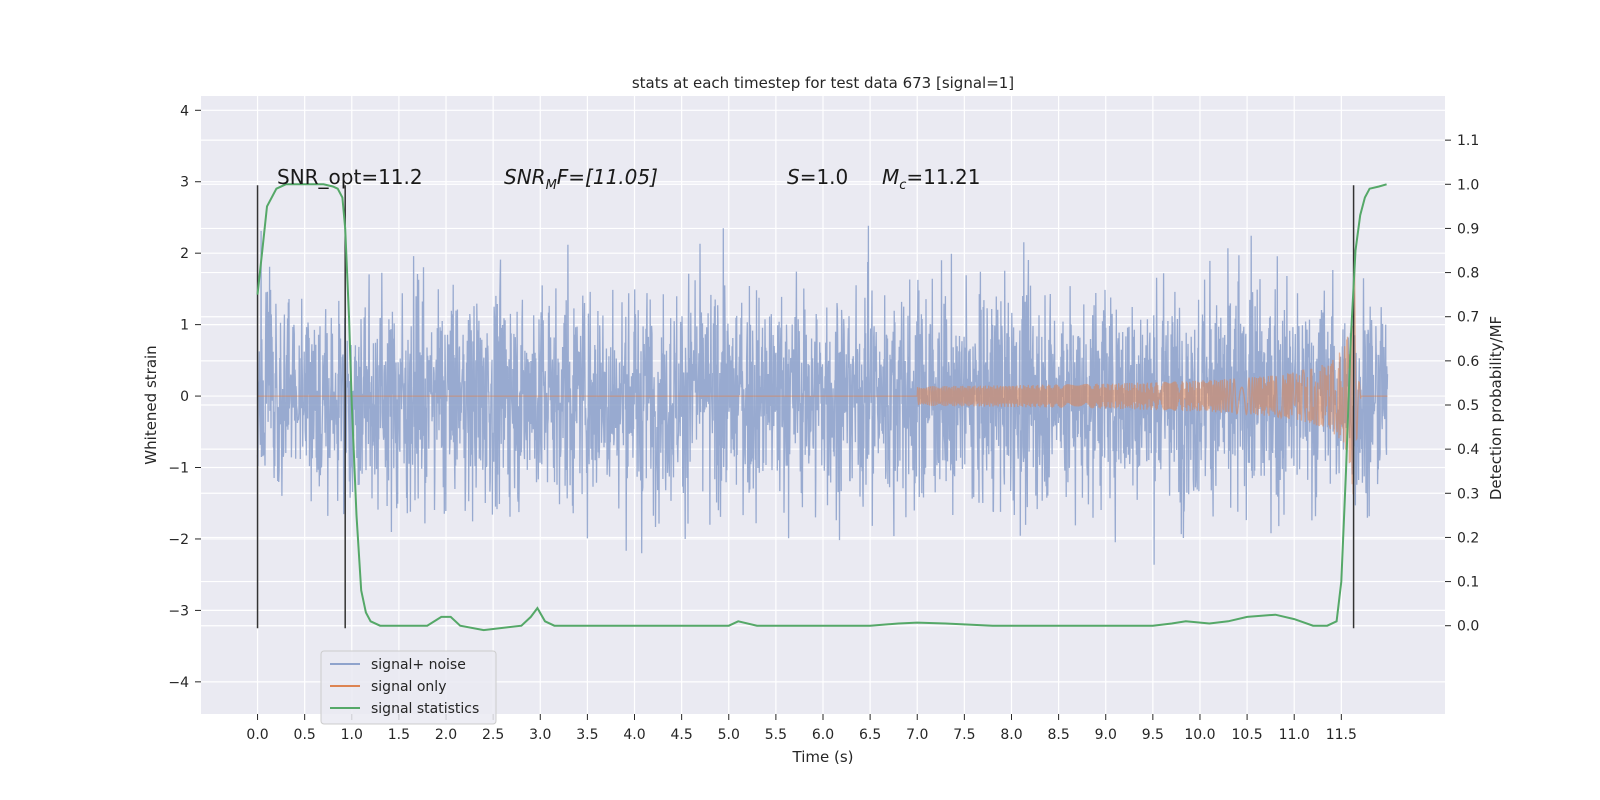 This screenshot has height=800, width=1600. What do you see at coordinates (178, 683) in the screenshot?
I see `y-tick-label: −4` at bounding box center [178, 683].